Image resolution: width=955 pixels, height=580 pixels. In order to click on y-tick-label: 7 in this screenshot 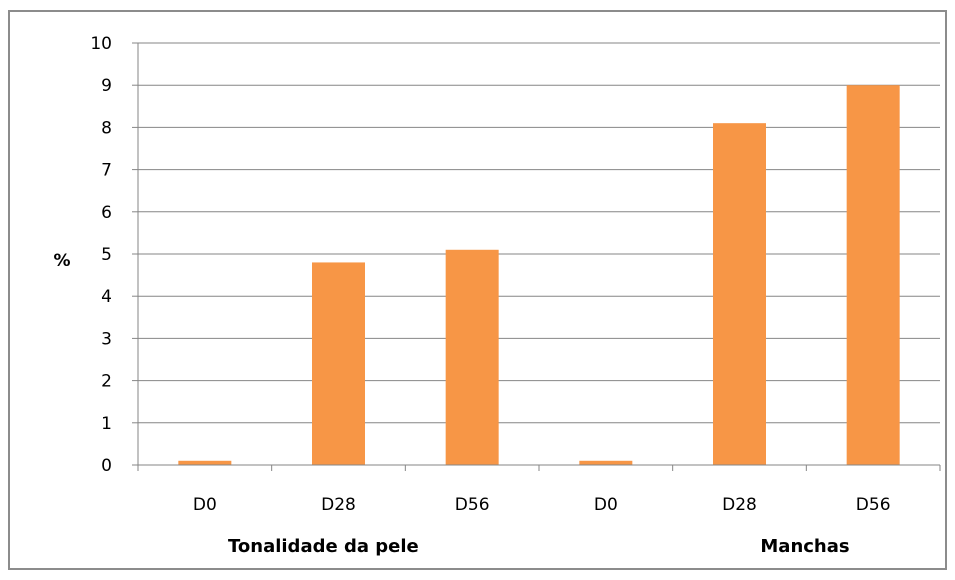, I will do `click(106, 171)`.